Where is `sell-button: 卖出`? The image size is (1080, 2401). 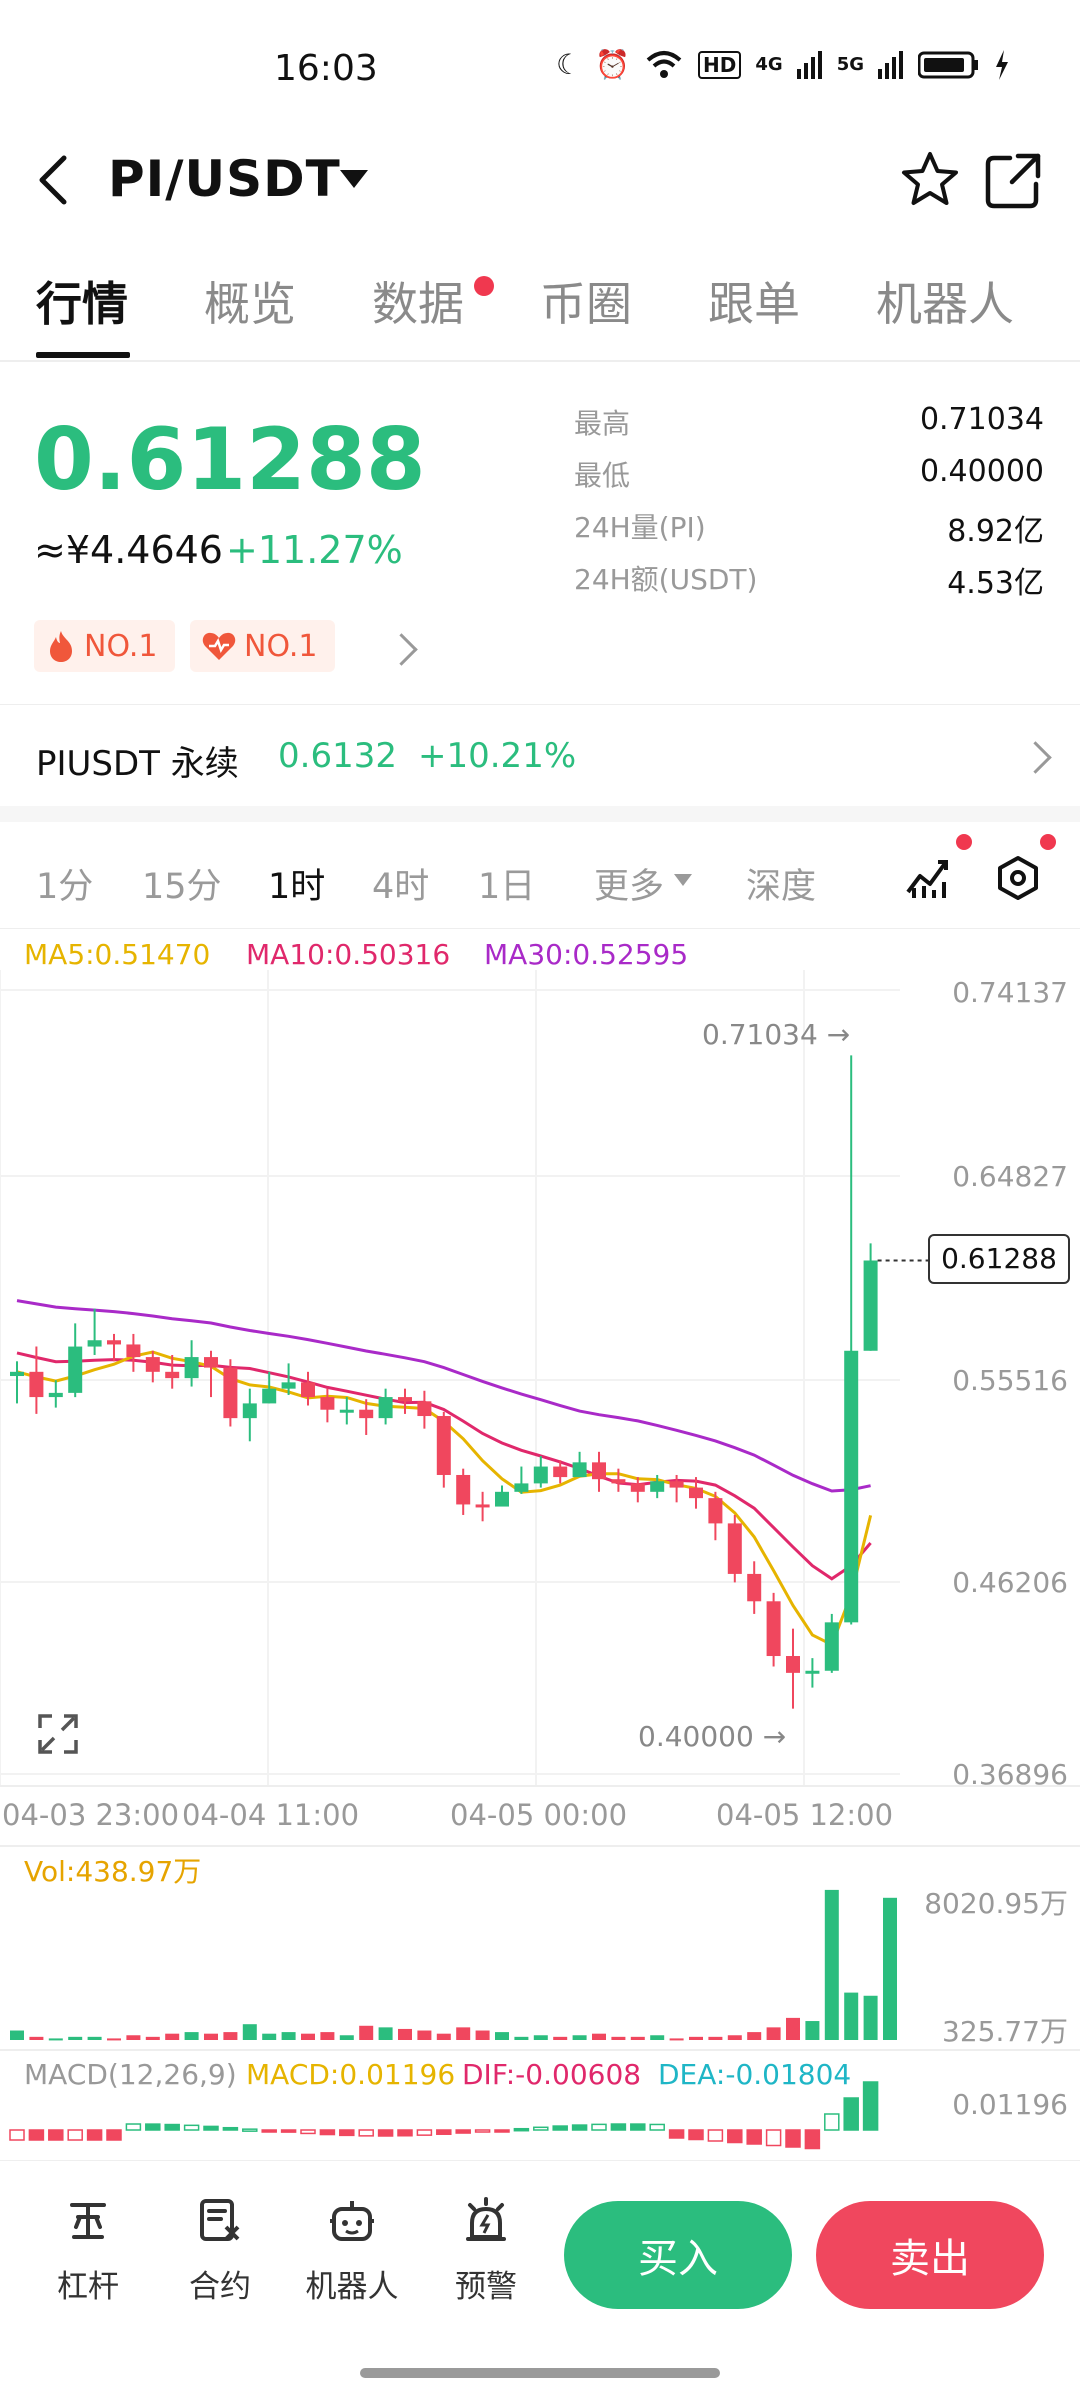 sell-button: 卖出 is located at coordinates (930, 2255).